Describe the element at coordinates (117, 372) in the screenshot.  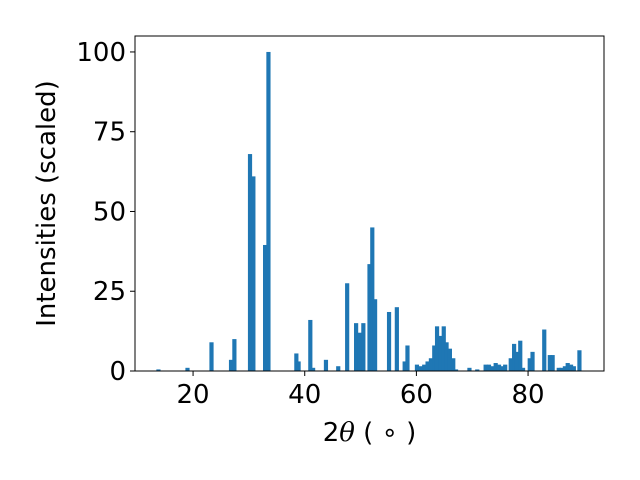
I see `y-tick-label: 0` at that location.